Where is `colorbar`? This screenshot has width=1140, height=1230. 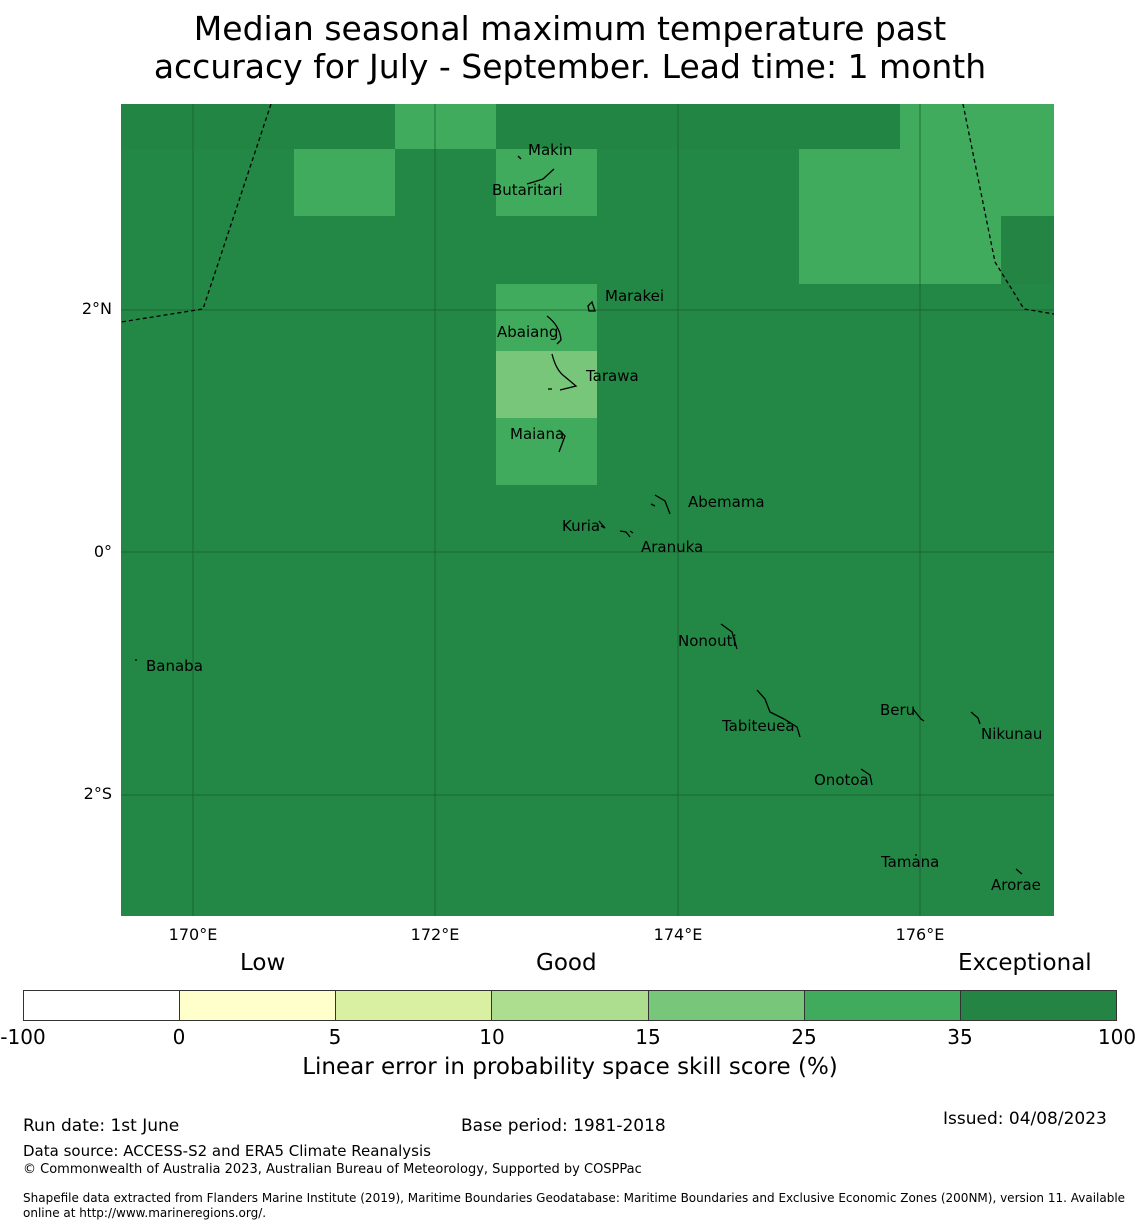
colorbar is located at coordinates (570, 1005).